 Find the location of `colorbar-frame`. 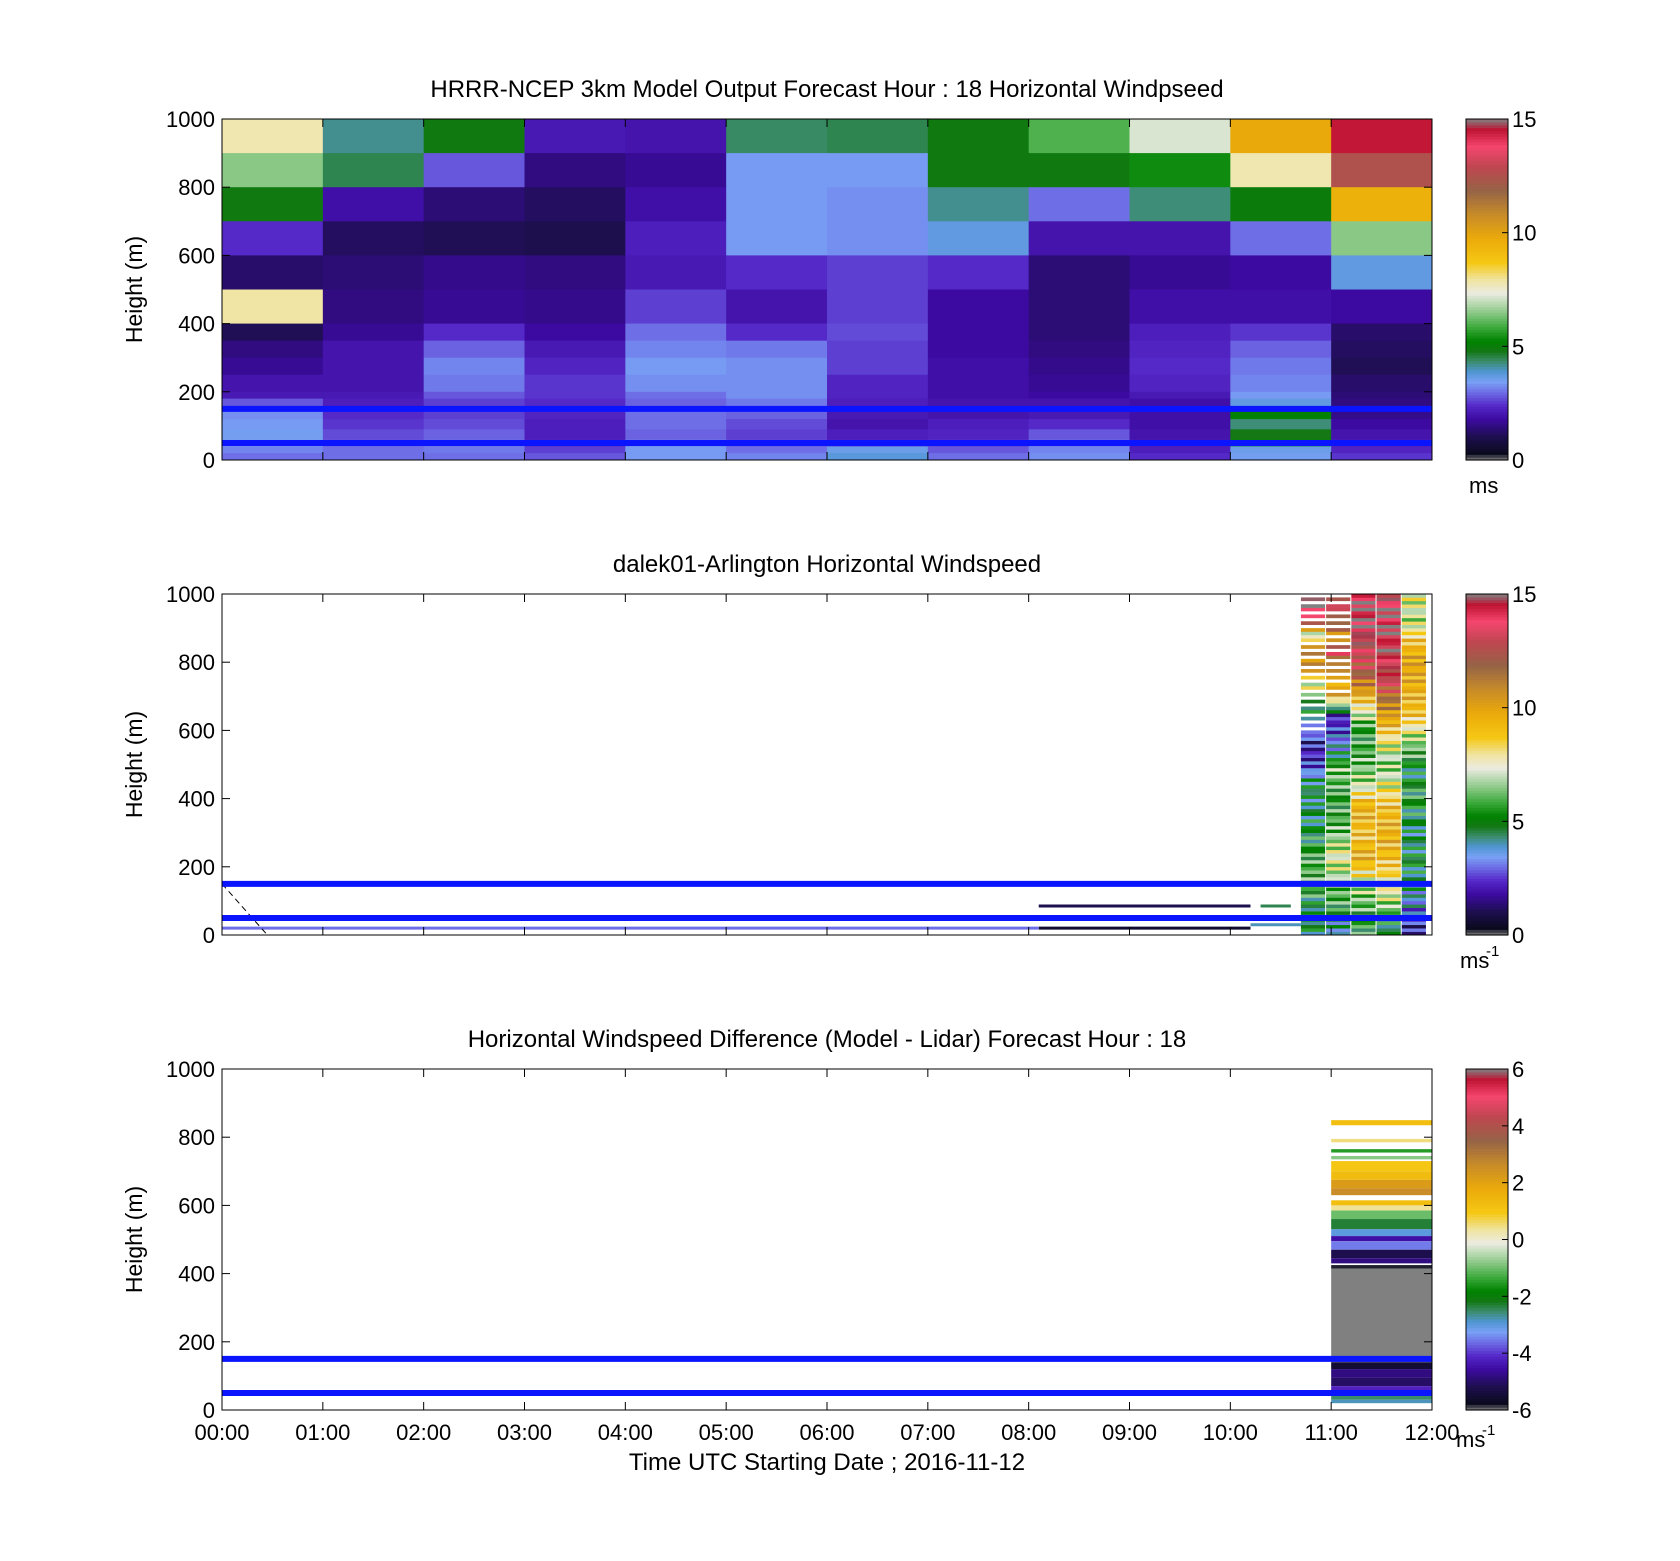

colorbar-frame is located at coordinates (1487, 289).